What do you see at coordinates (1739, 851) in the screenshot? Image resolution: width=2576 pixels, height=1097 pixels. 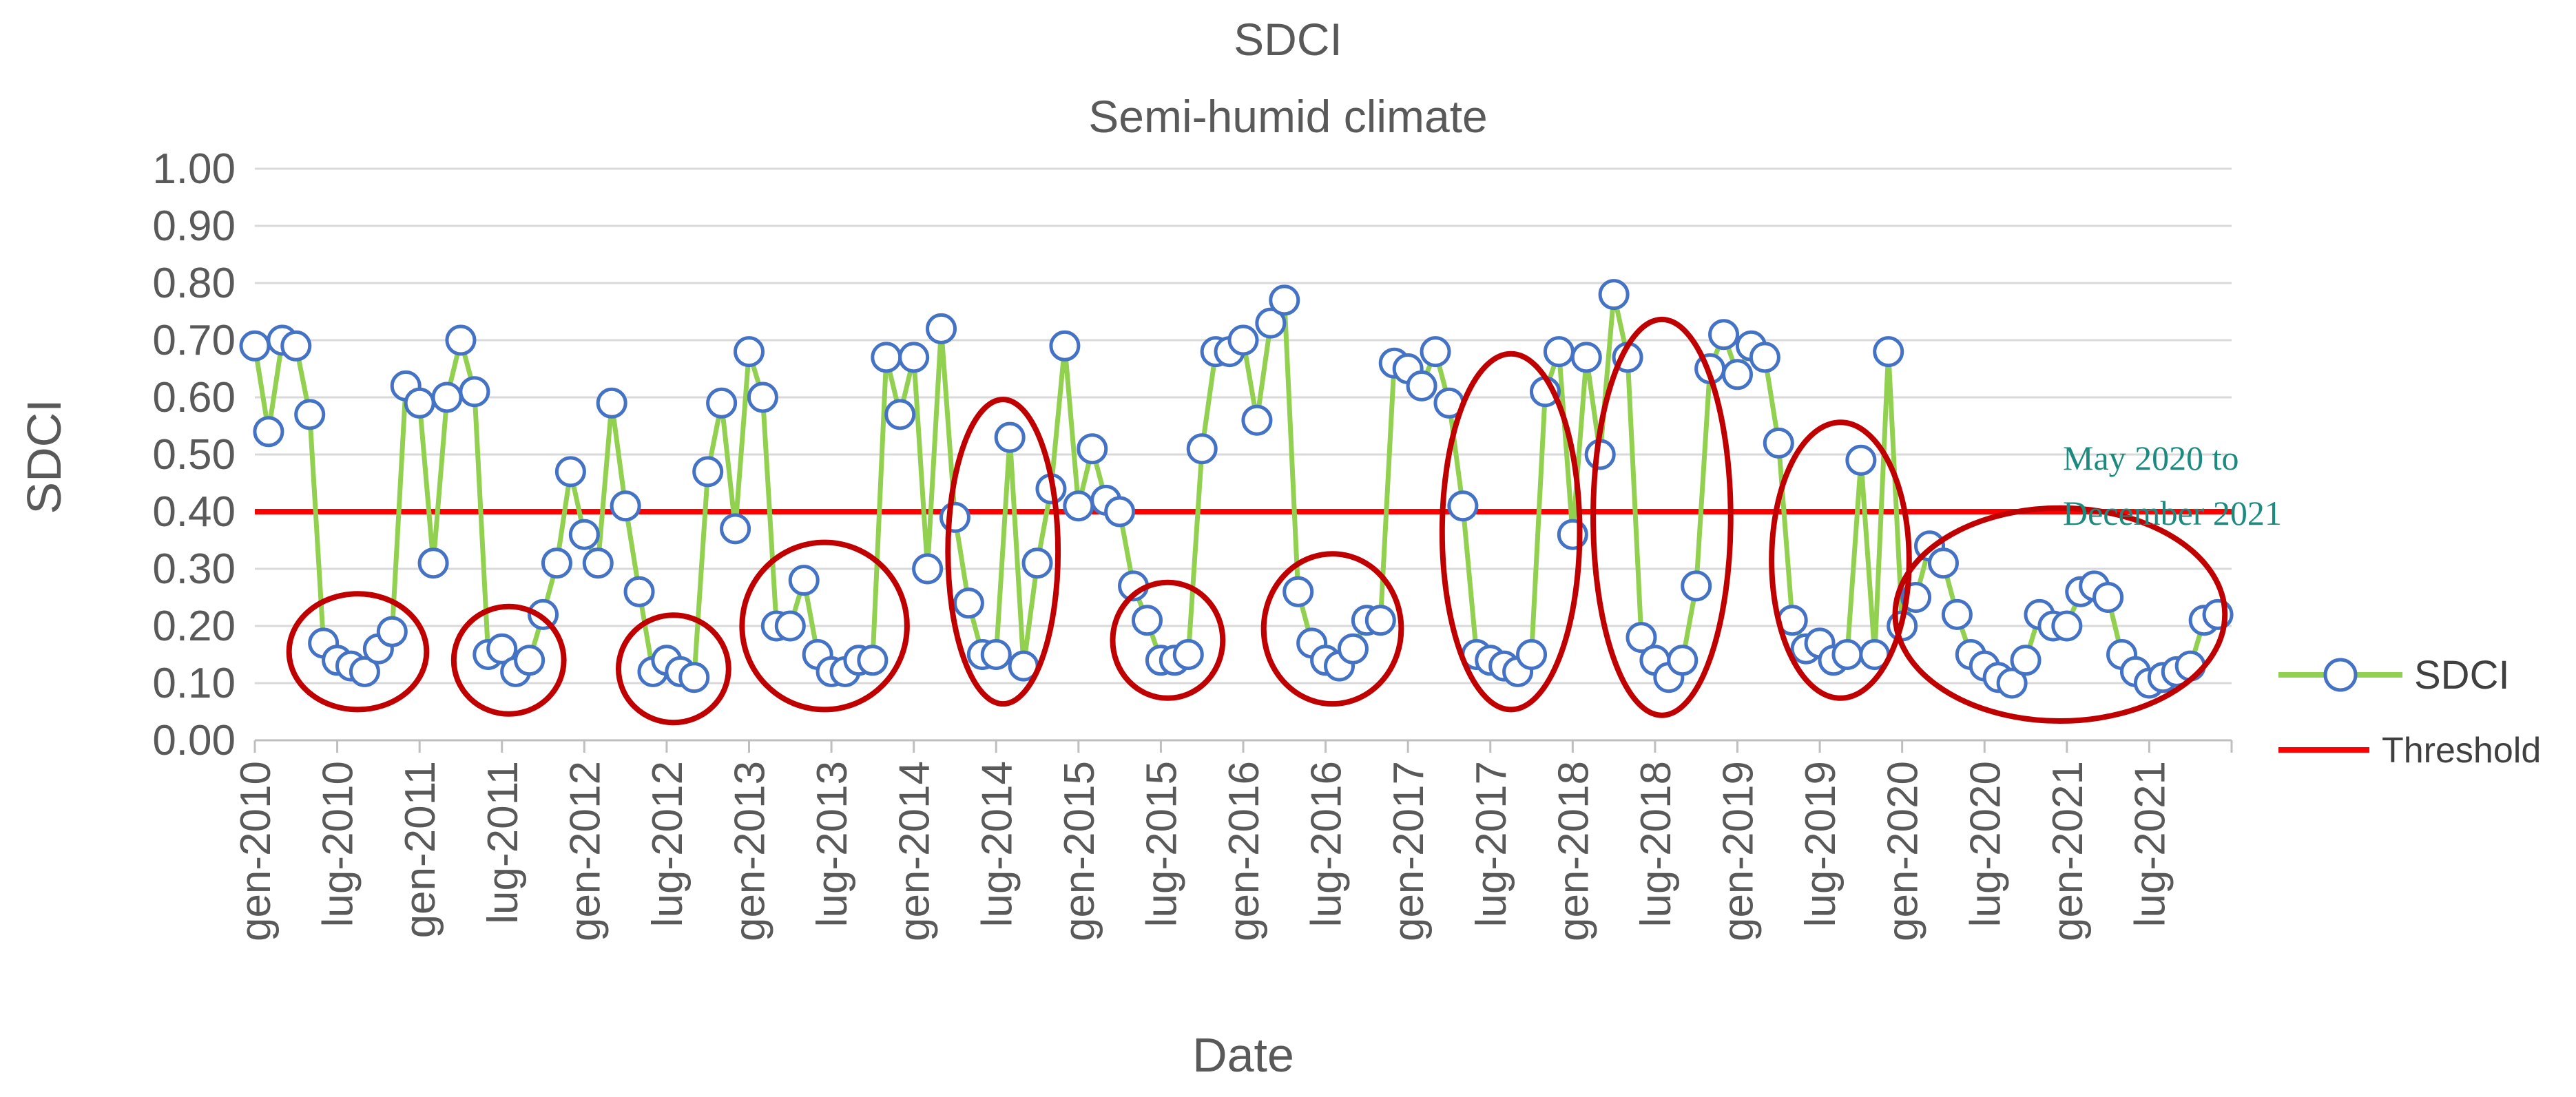 I see `x-tick-label: gen-2019` at bounding box center [1739, 851].